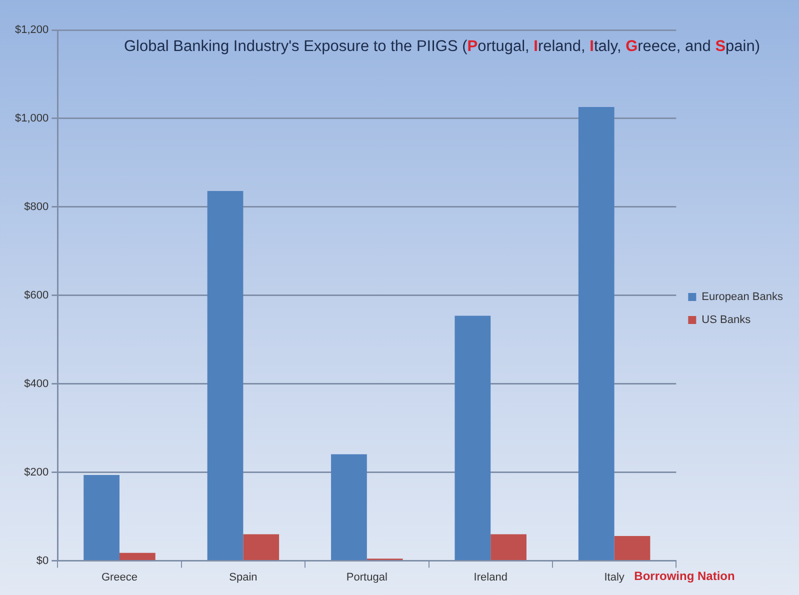 Image resolution: width=799 pixels, height=595 pixels. I want to click on x-tick-label: Ireland, so click(491, 577).